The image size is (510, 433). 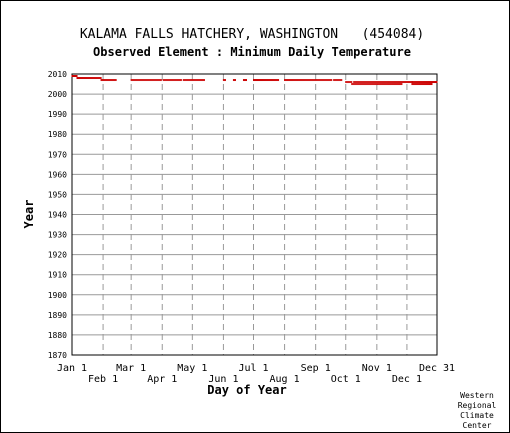 What do you see at coordinates (57, 154) in the screenshot?
I see `y-tick-label: 1970` at bounding box center [57, 154].